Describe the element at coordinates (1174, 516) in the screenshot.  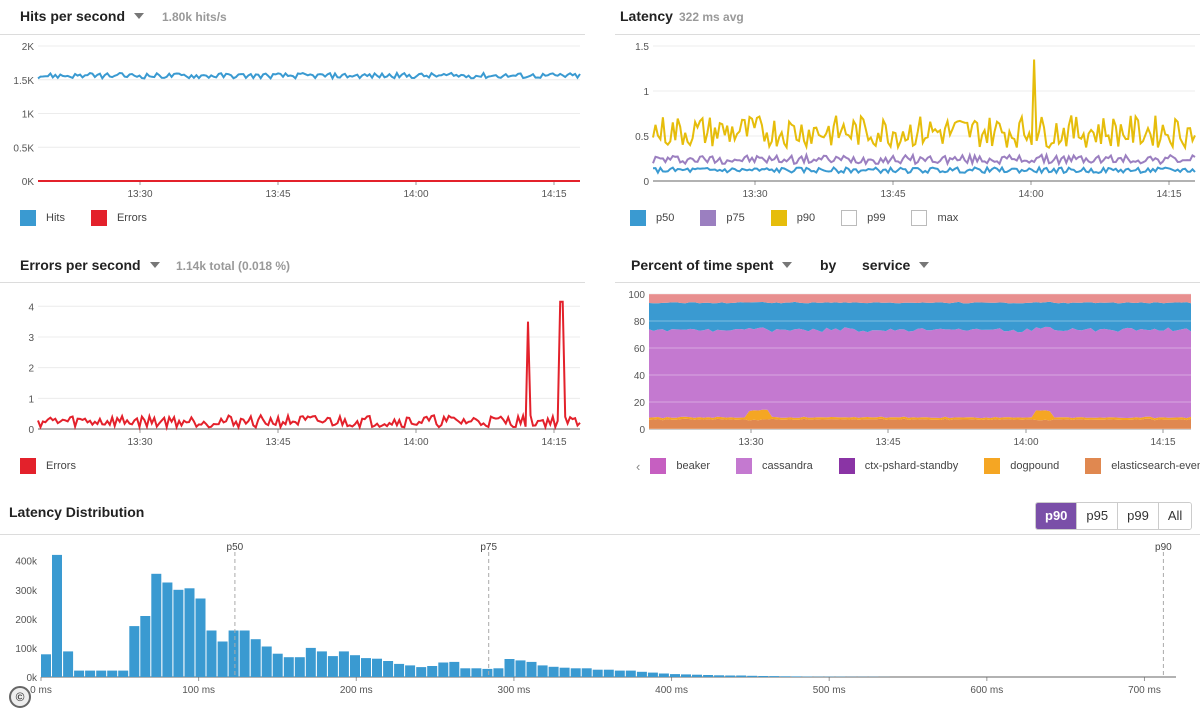
I see `all-button: All` at that location.